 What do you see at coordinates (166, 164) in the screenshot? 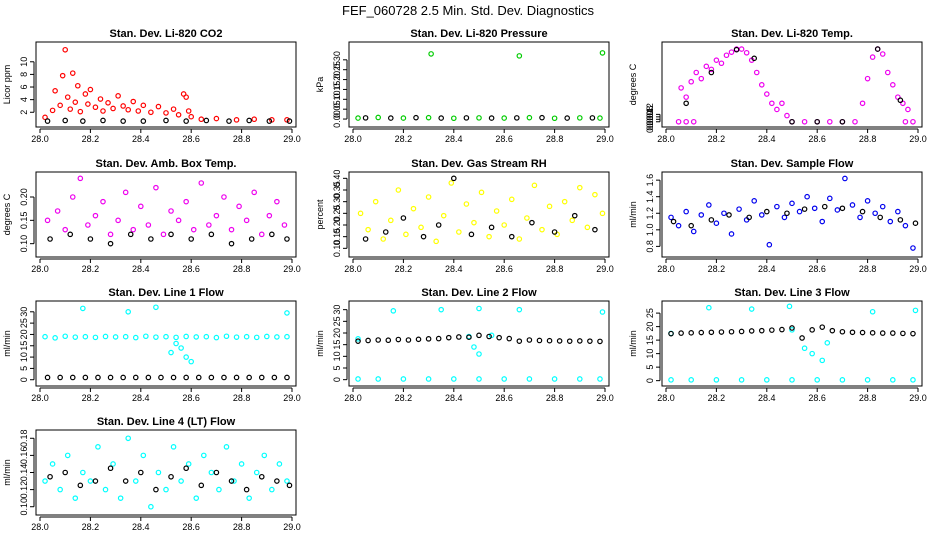
I see `panel-title: Stan. Dev. Amb. Box Temp.` at bounding box center [166, 164].